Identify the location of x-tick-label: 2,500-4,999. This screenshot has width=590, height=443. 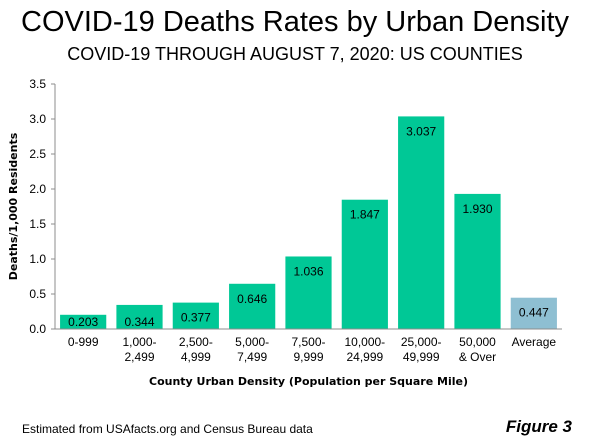
(196, 349).